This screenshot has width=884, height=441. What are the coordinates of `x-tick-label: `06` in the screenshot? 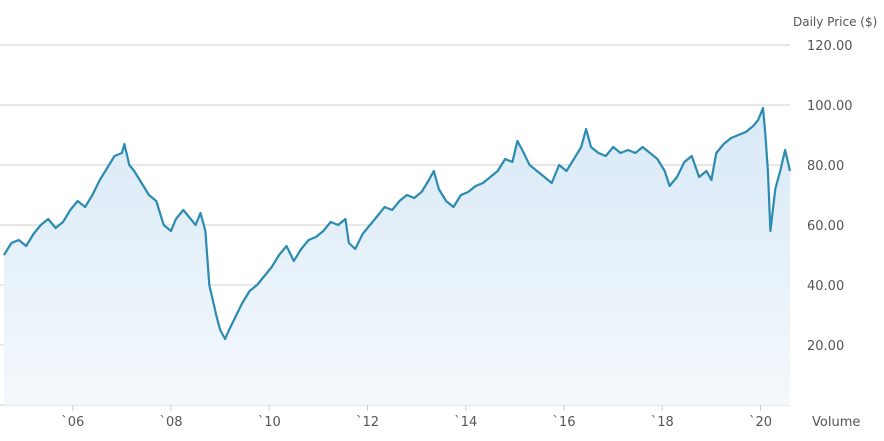 It's located at (72, 422).